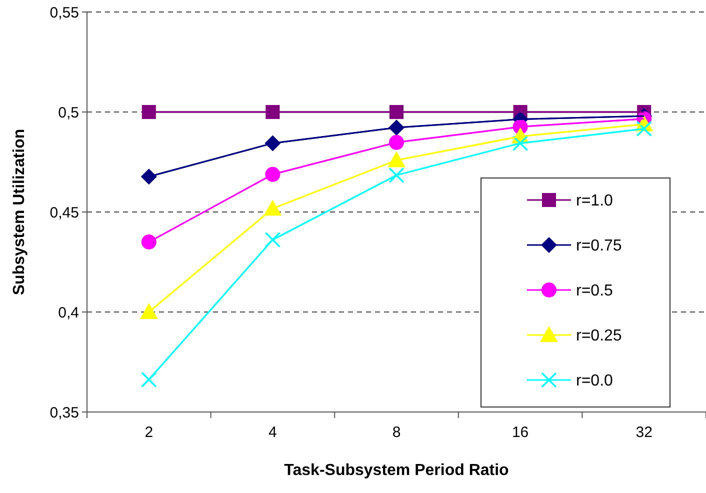 The height and width of the screenshot is (493, 706). What do you see at coordinates (599, 246) in the screenshot?
I see `legend-label: r=0.75` at bounding box center [599, 246].